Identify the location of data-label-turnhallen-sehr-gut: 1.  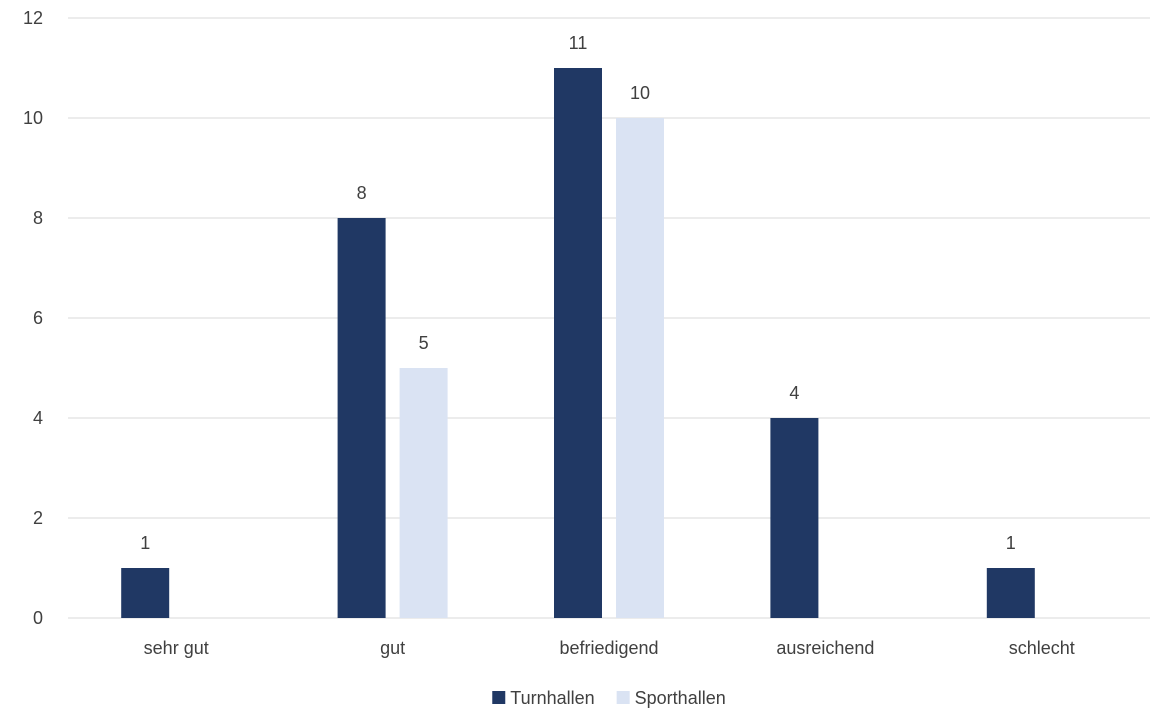
(145, 543).